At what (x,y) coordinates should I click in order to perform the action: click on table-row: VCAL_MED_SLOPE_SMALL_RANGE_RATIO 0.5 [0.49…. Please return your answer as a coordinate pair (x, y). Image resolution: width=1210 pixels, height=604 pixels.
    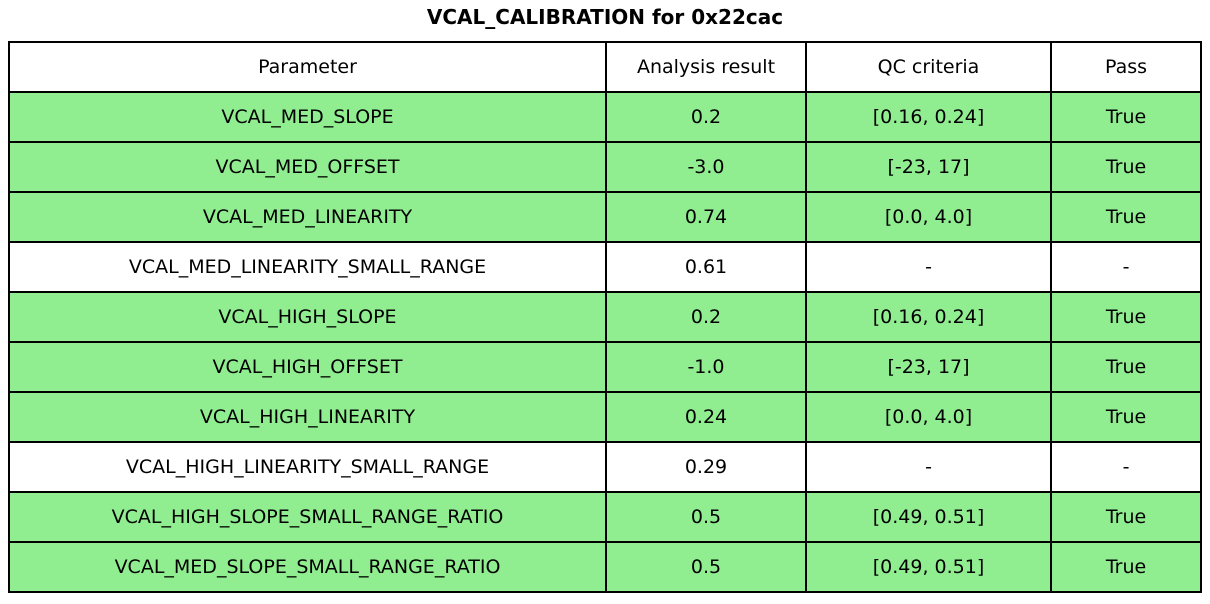
    Looking at the image, I should click on (605, 567).